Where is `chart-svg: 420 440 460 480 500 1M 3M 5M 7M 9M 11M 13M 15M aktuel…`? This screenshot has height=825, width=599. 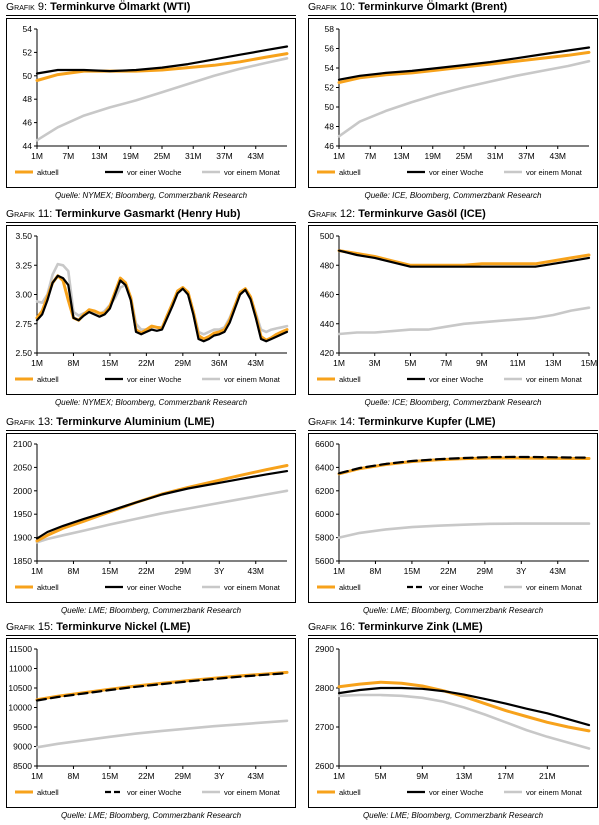 chart-svg: 420 440 460 480 500 1M 3M 5M 7M 9M 11M 13M 15M aktuel… is located at coordinates (457, 307).